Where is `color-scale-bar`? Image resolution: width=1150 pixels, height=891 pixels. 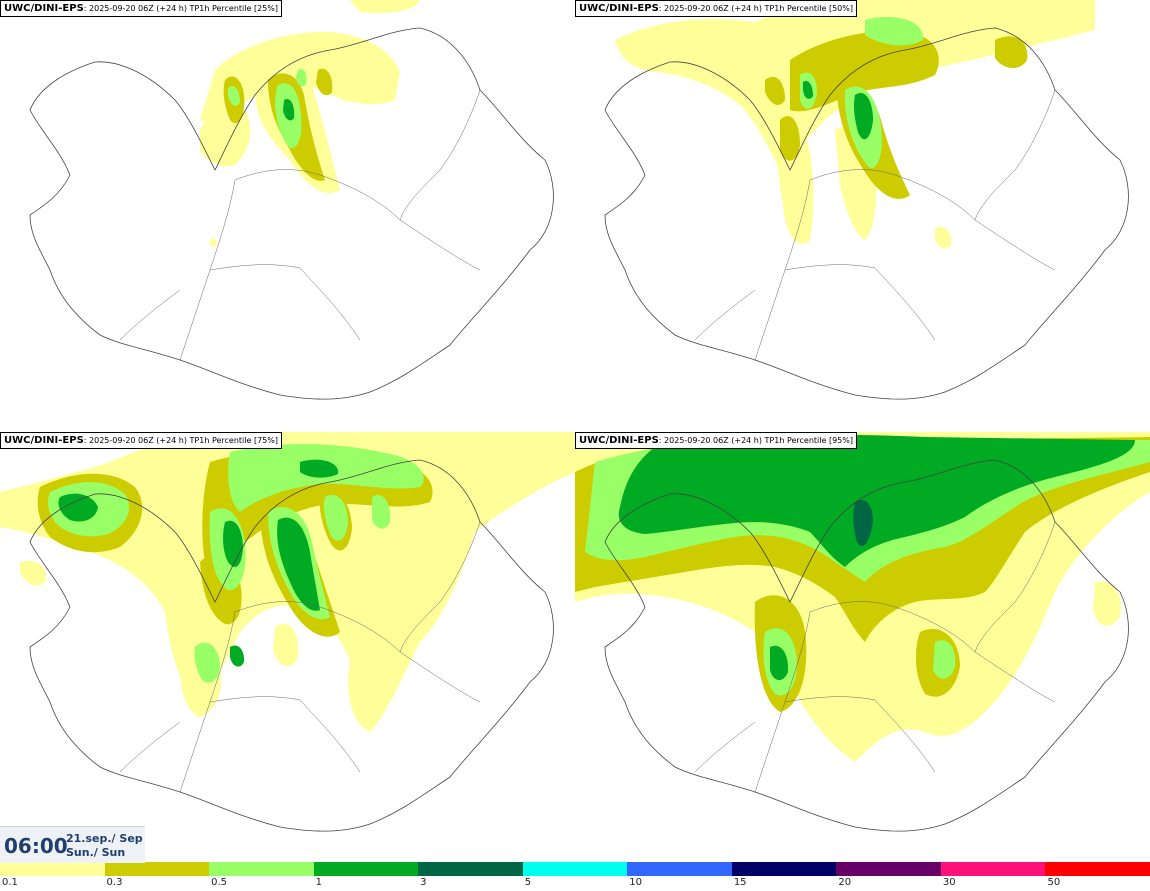 color-scale-bar is located at coordinates (575, 869).